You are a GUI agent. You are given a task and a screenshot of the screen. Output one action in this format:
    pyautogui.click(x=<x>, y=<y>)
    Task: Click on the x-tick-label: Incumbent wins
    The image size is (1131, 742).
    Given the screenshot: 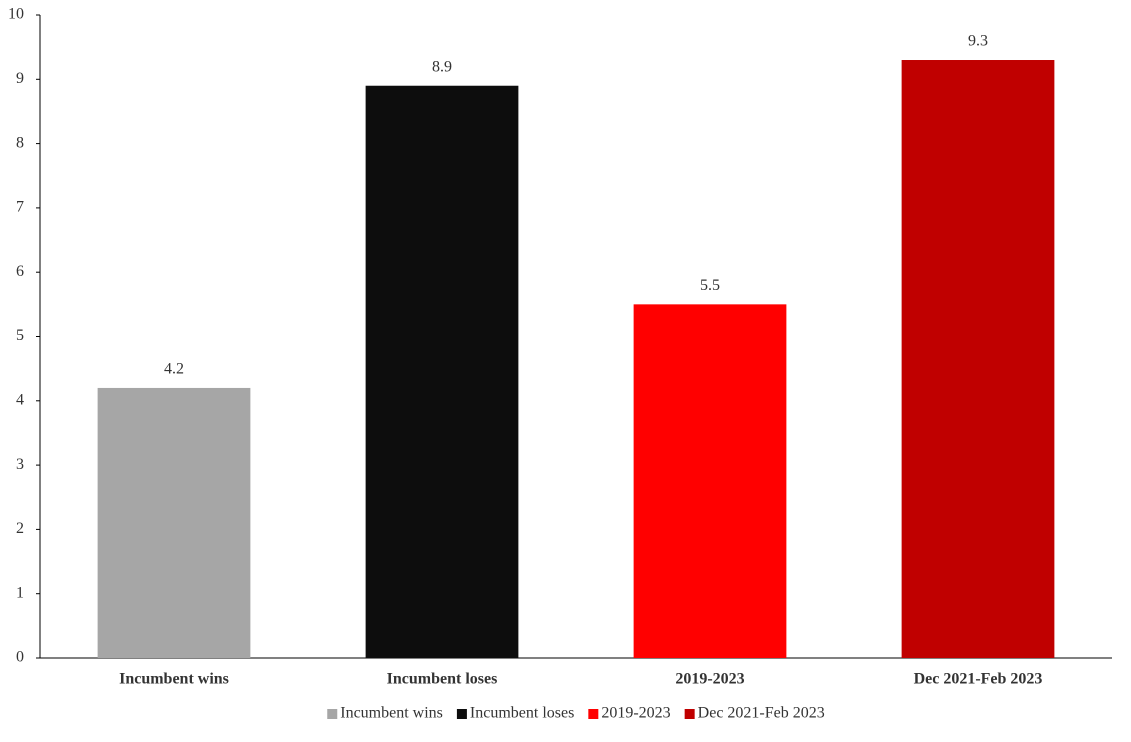 What is the action you would take?
    pyautogui.click(x=174, y=679)
    